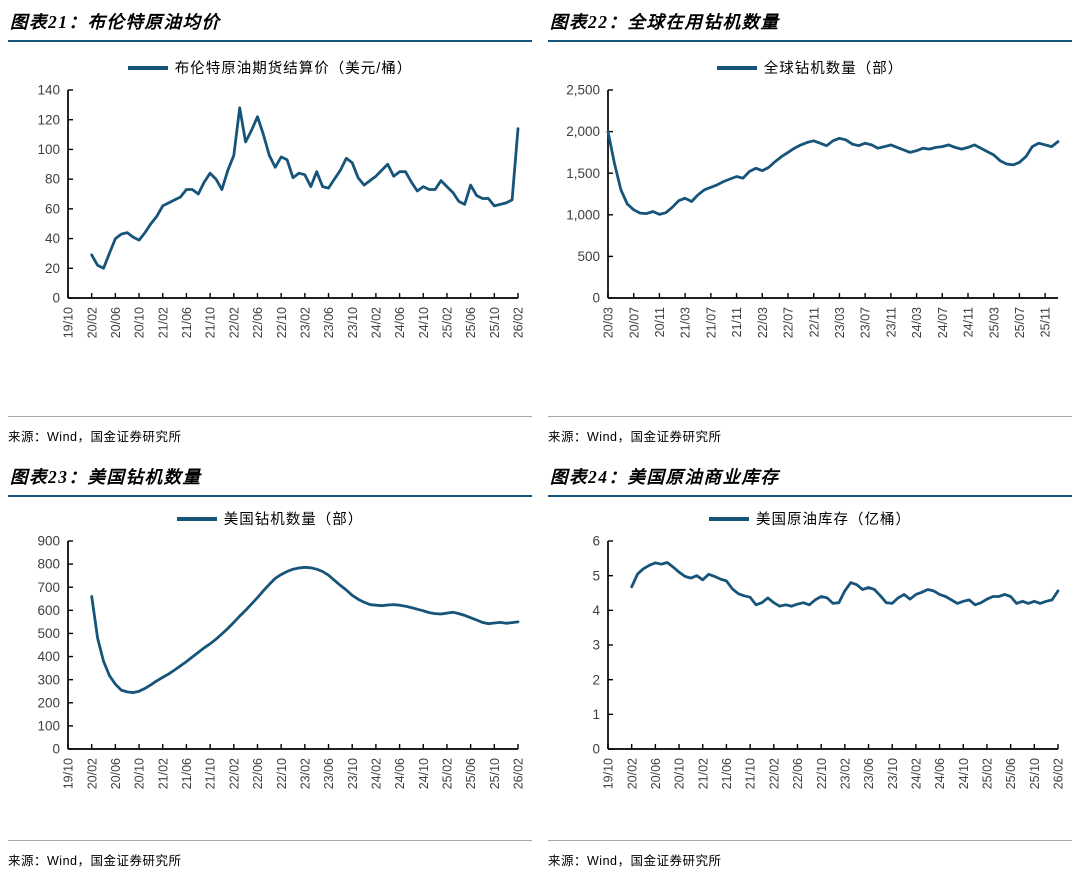 The image size is (1080, 879). I want to click on chart-title: 图表23：美国钻机数量, so click(106, 477).